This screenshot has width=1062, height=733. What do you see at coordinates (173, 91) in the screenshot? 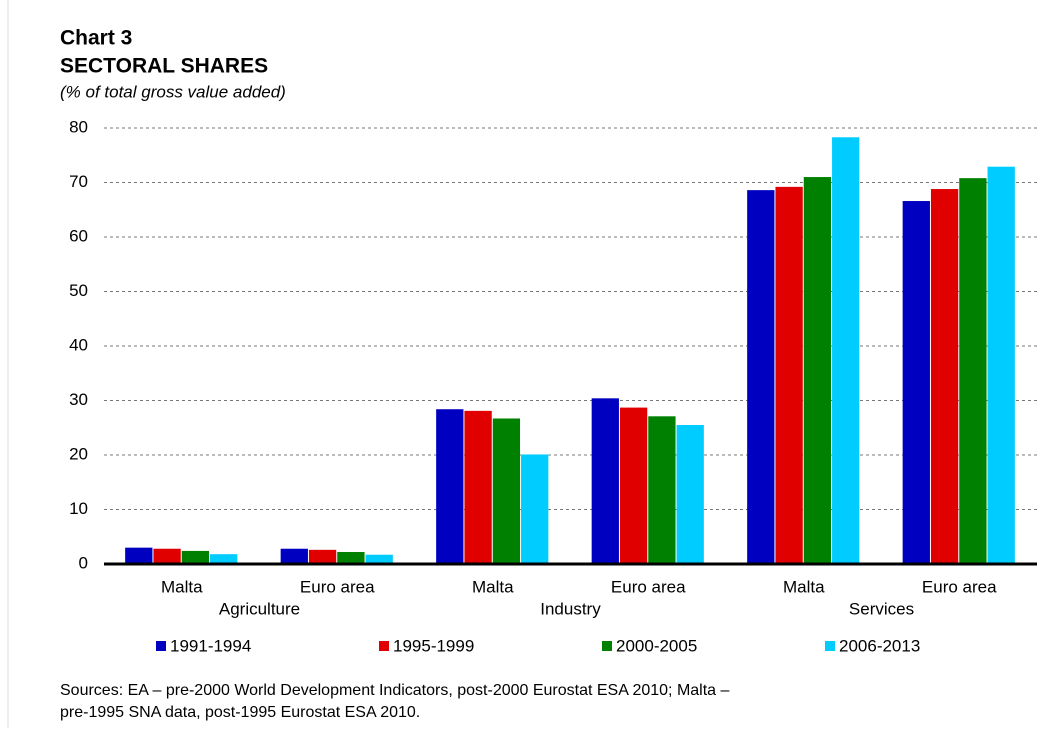
I see `y-axis-label: (% of total gross value added)` at bounding box center [173, 91].